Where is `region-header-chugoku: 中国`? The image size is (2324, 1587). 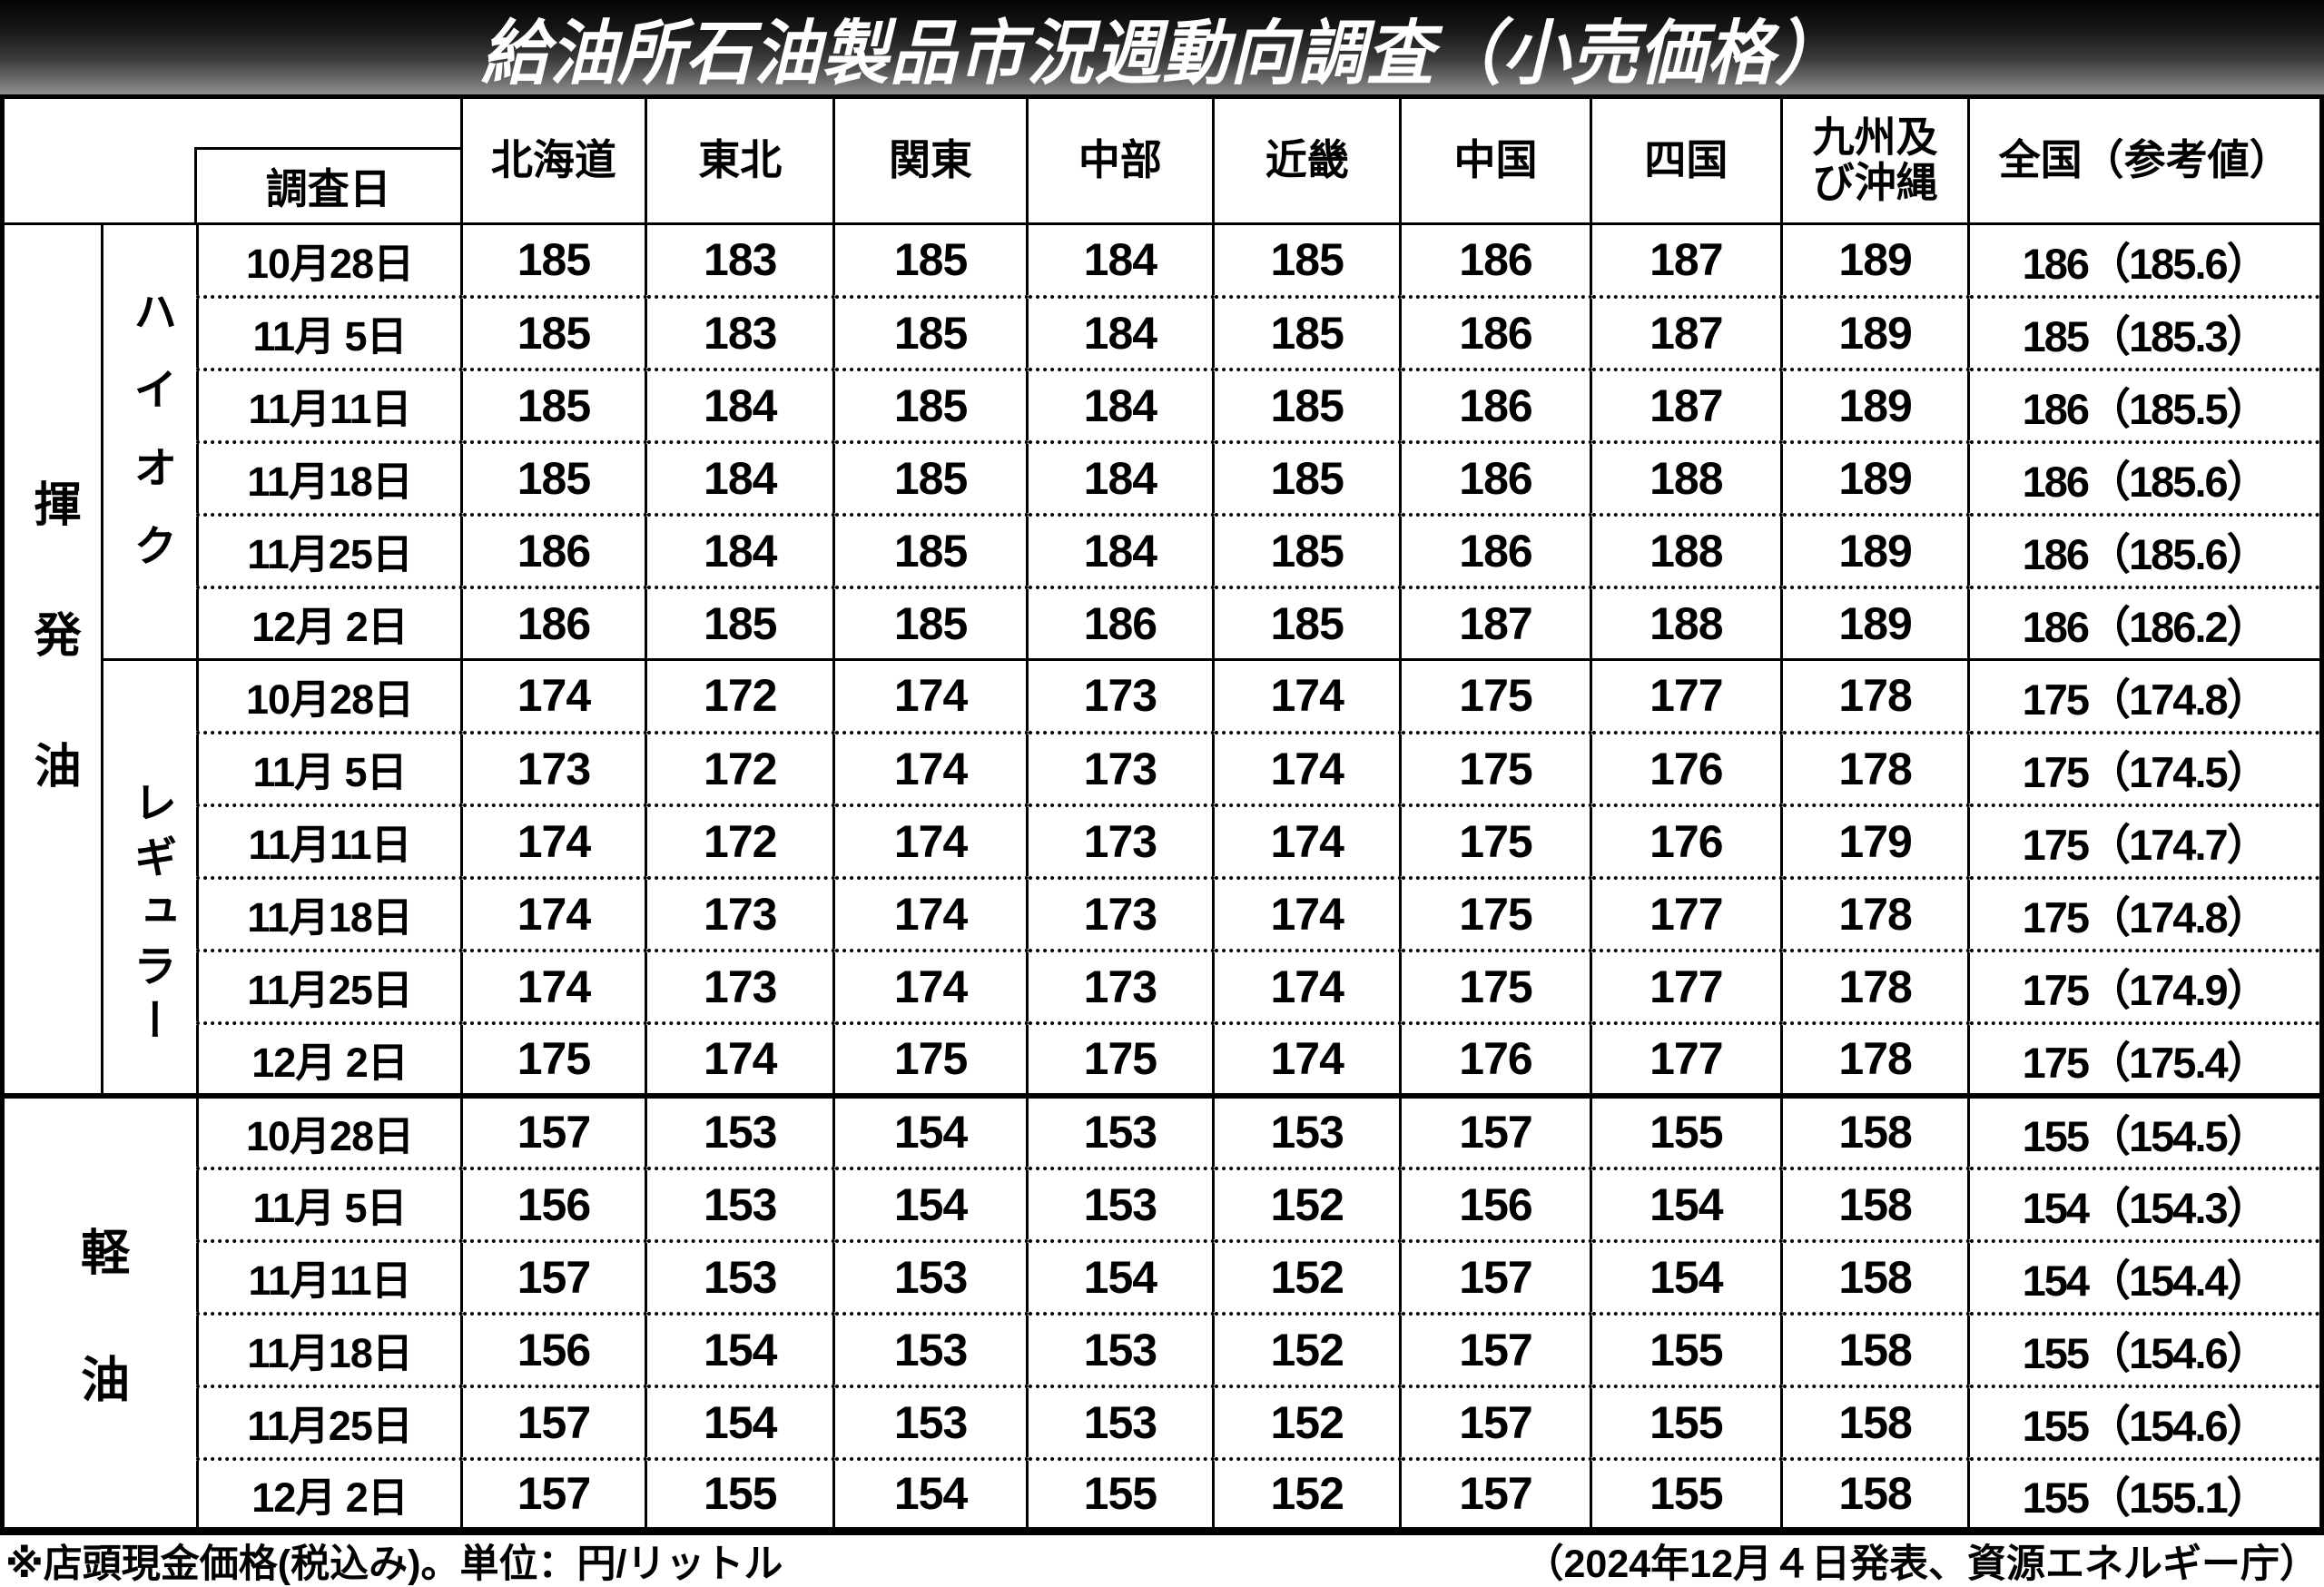 region-header-chugoku: 中国 is located at coordinates (1495, 160).